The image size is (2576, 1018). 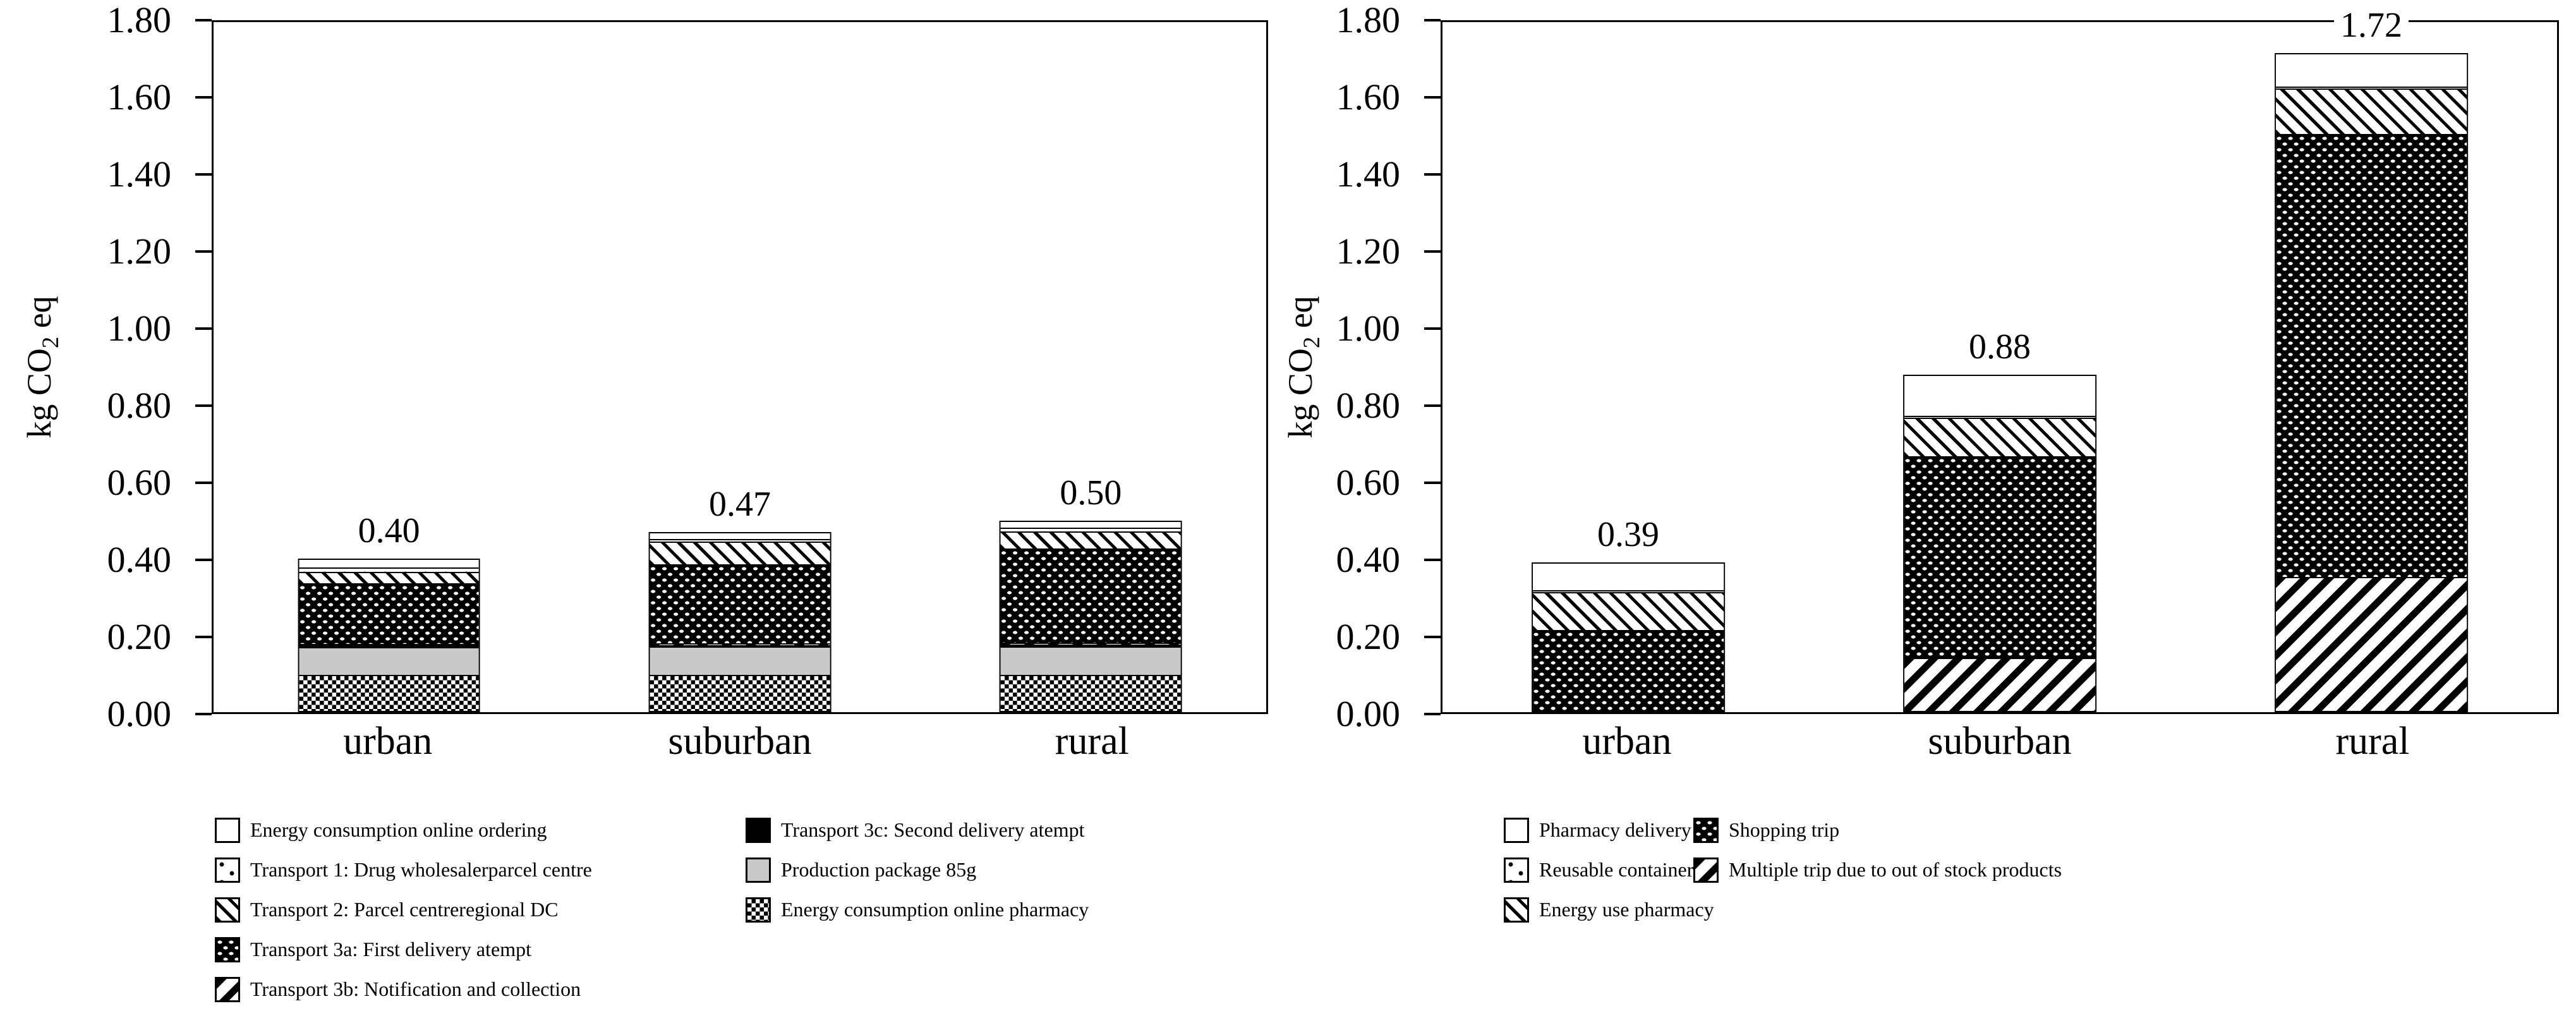 What do you see at coordinates (917, 830) in the screenshot?
I see `legend-item: Transport 3c: Second delivery atempt` at bounding box center [917, 830].